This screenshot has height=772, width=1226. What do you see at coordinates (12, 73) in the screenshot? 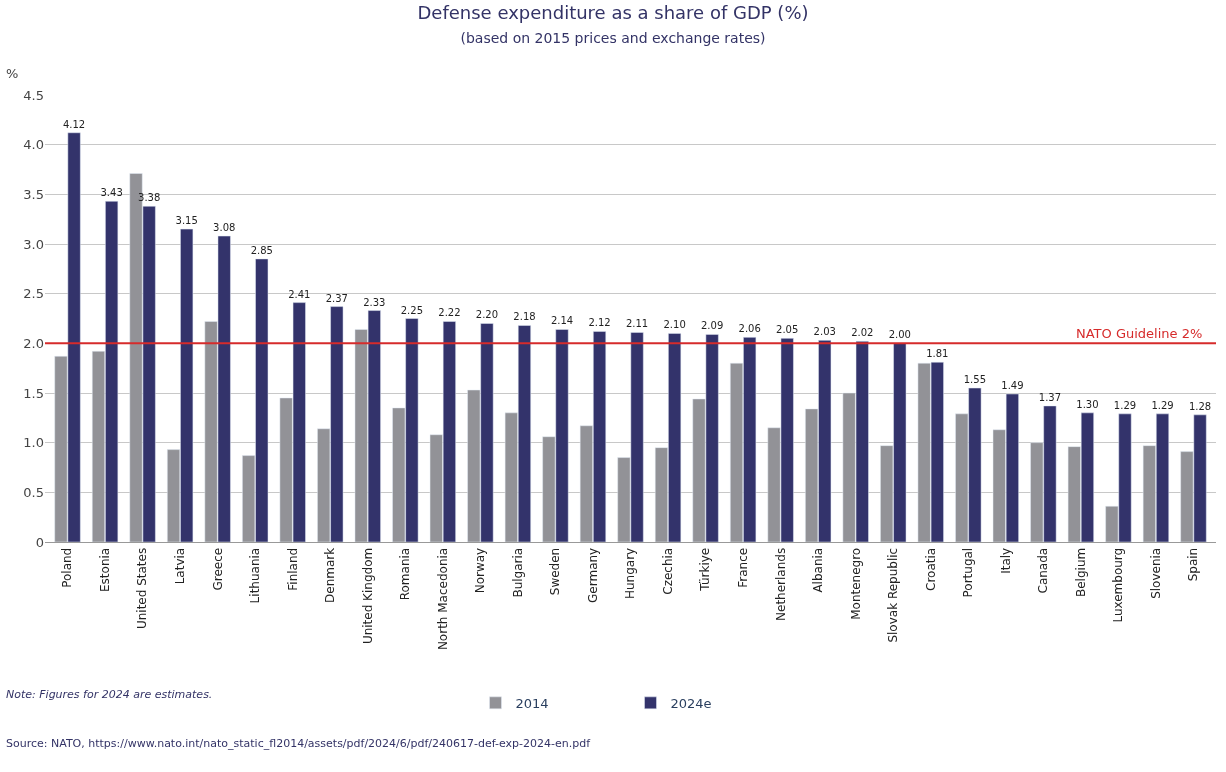
I see `y-axis-title: %` at bounding box center [12, 73].